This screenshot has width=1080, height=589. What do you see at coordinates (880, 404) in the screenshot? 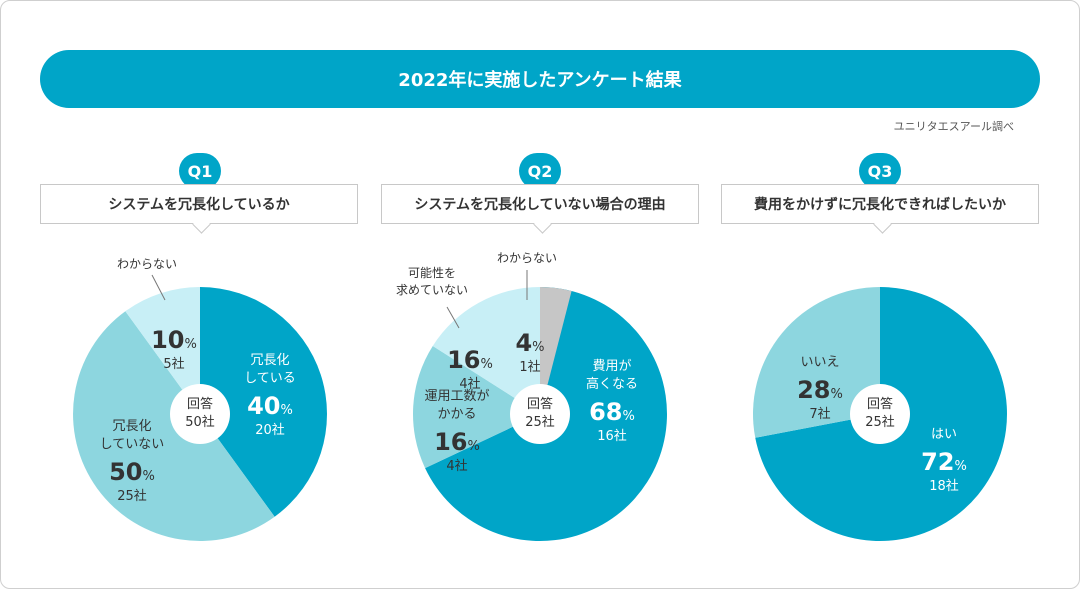
I see `q3-center-label: 回答` at bounding box center [880, 404].